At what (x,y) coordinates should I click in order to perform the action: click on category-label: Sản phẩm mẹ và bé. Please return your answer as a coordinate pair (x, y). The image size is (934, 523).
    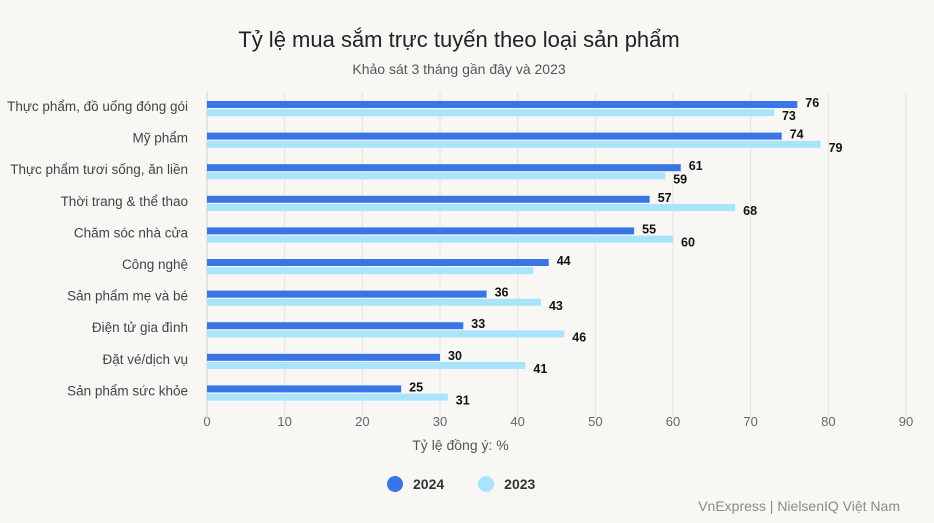
    Looking at the image, I should click on (127, 296).